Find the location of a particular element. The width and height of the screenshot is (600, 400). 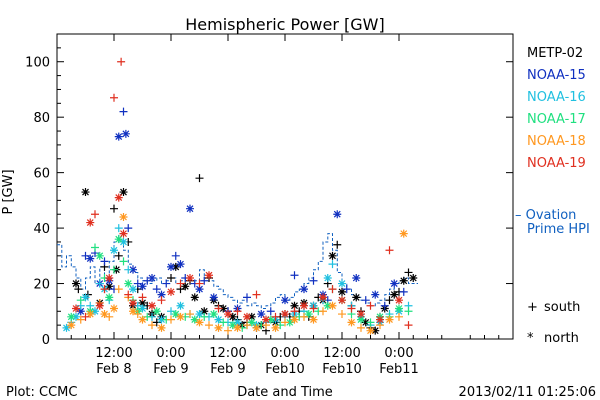

footer-source: Plot: CCMC is located at coordinates (41, 392).